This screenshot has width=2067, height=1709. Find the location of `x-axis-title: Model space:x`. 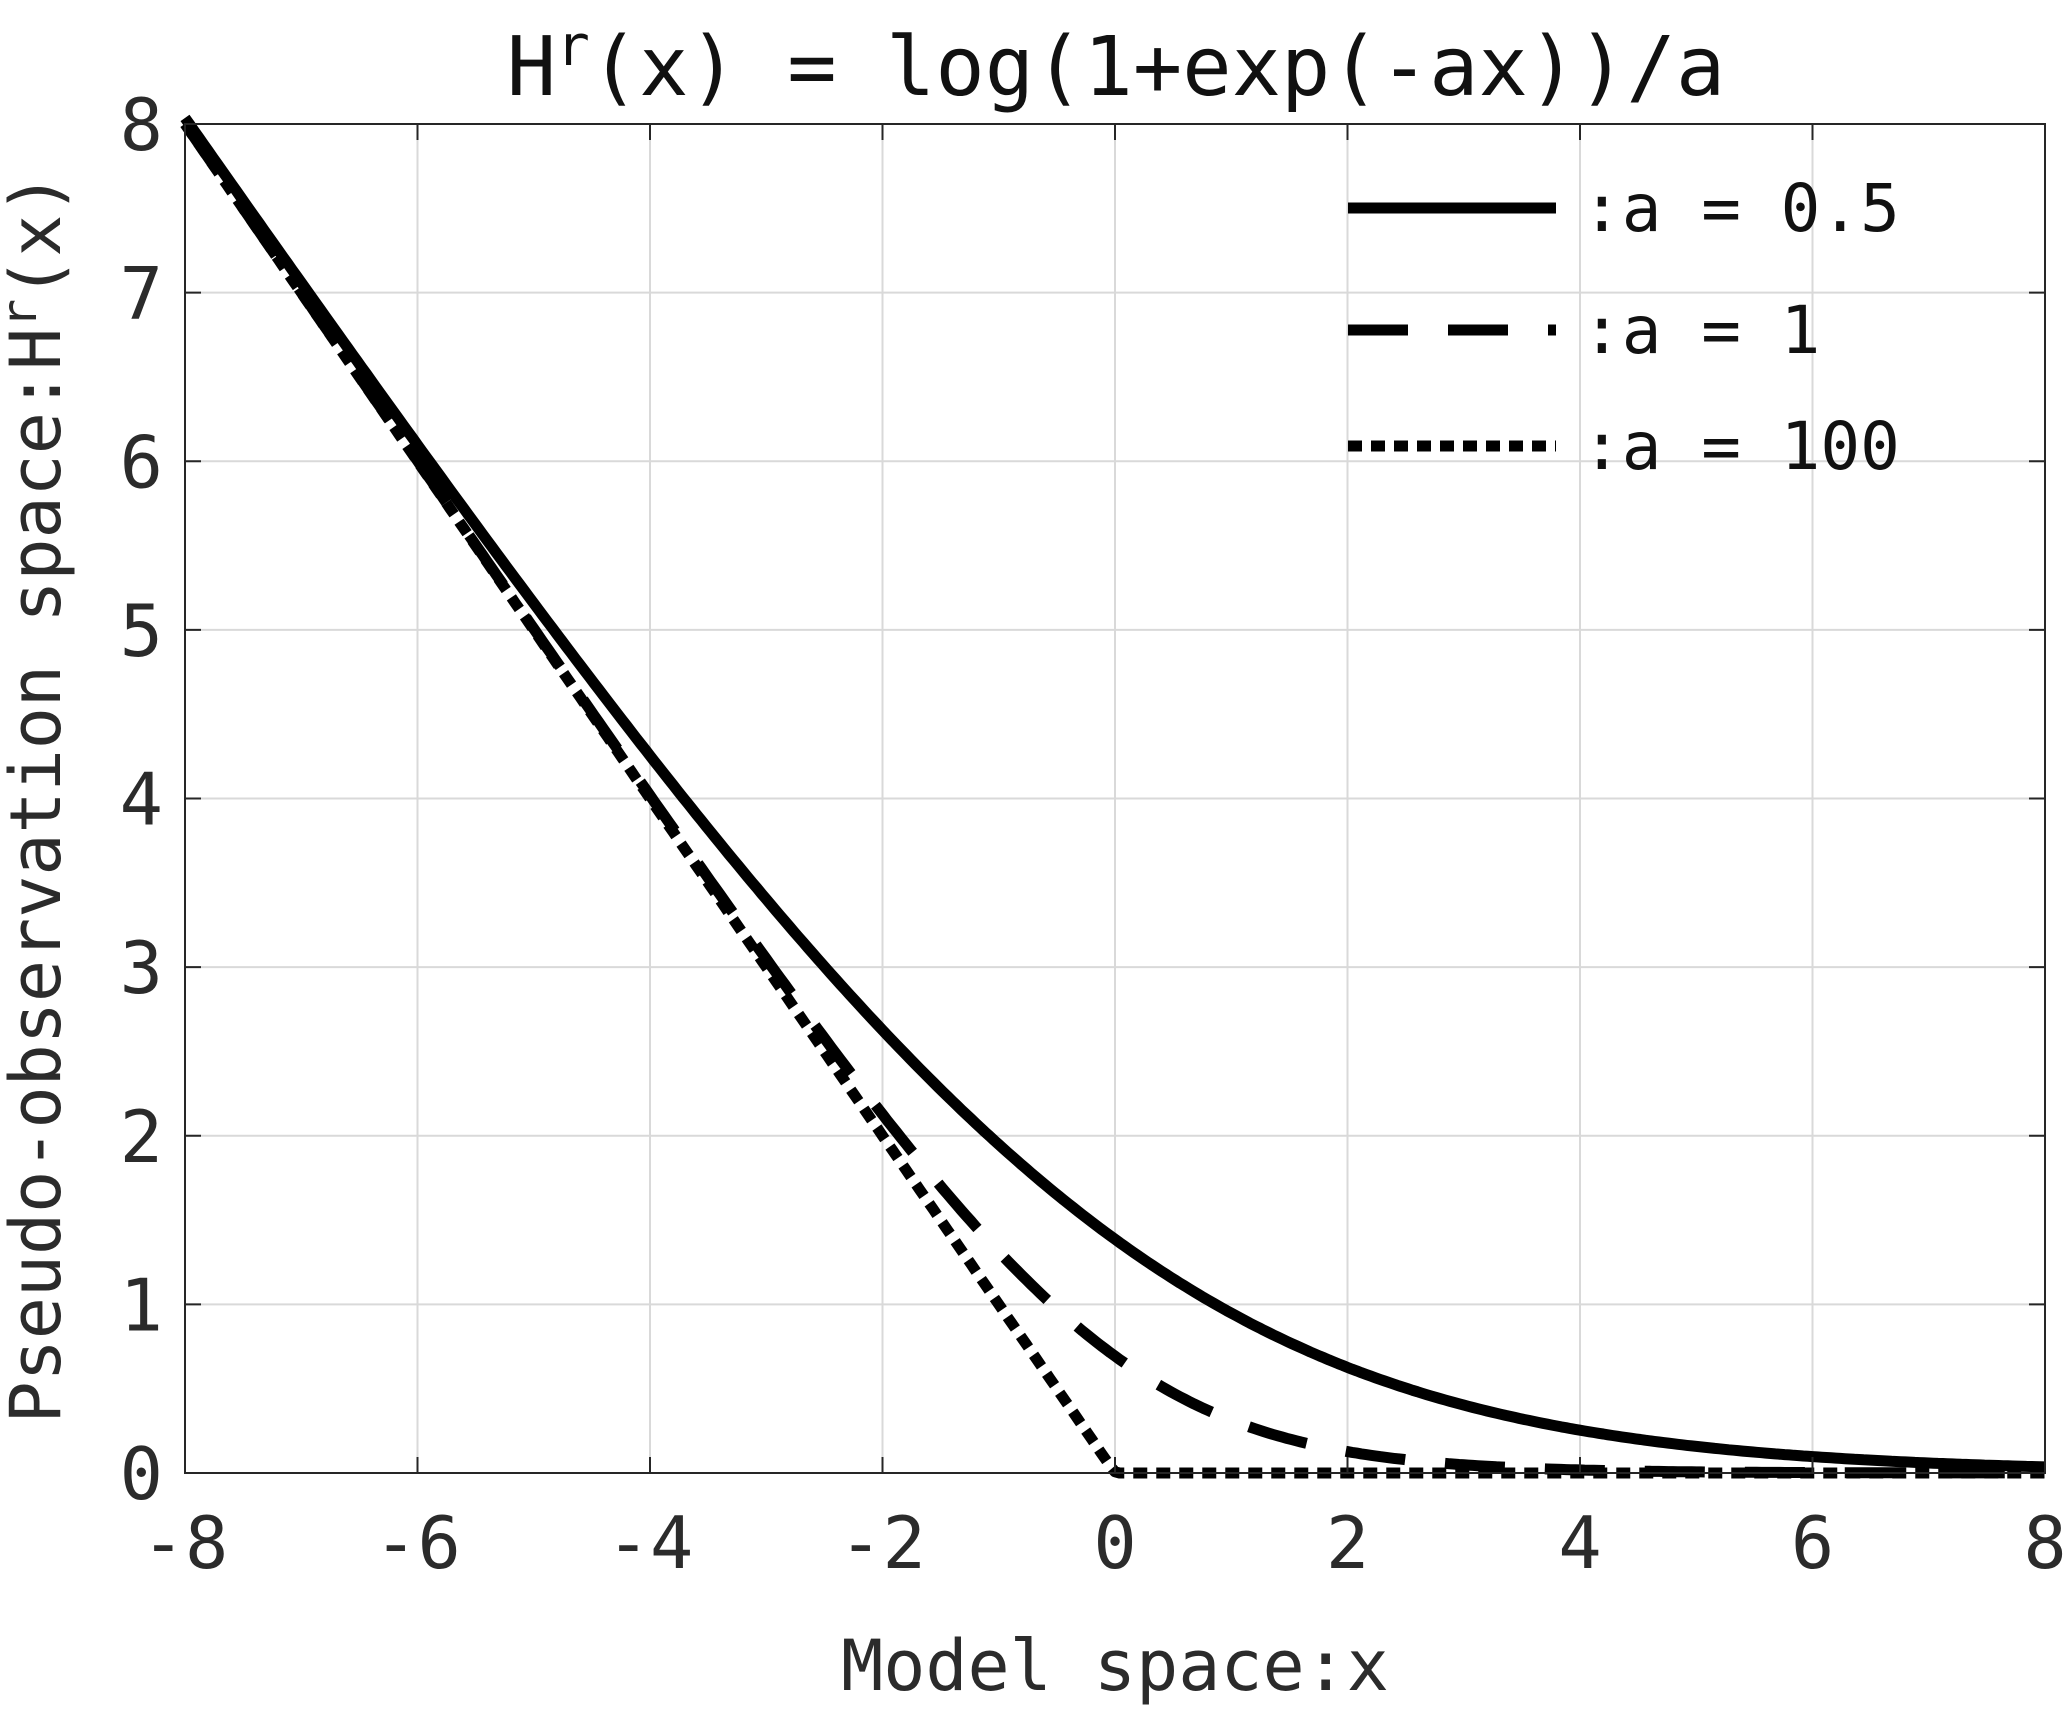

x-axis-title: Model space:x is located at coordinates (1115, 1666).